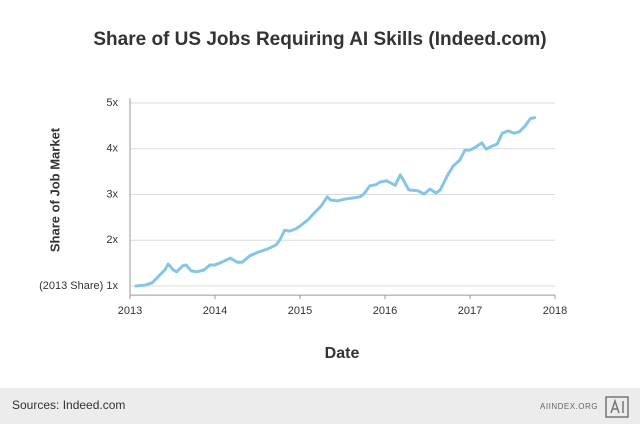 The image size is (640, 424). Describe the element at coordinates (78, 286) in the screenshot. I see `y-tick-label: (2013 Share) 1x` at that location.